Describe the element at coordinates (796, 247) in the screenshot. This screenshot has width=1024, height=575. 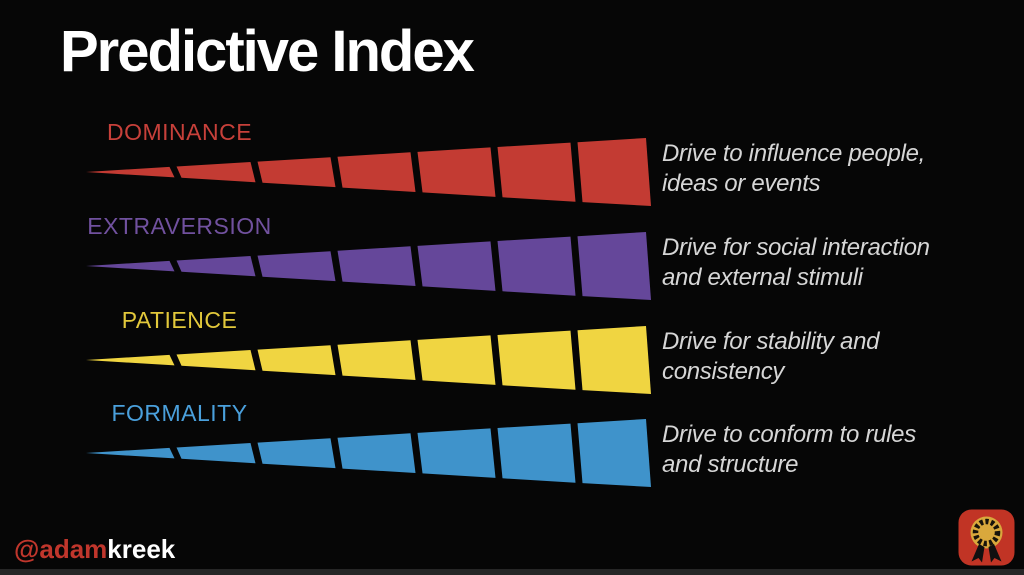
I see `desc-line: Drive for social interaction` at that location.